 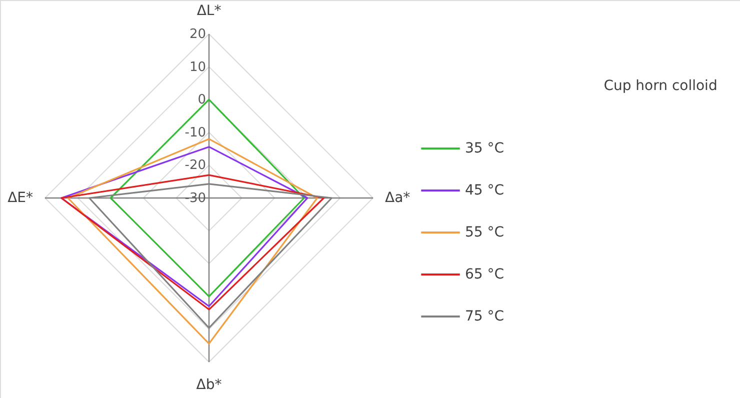 I want to click on legend-label: 55 °C, so click(x=484, y=232).